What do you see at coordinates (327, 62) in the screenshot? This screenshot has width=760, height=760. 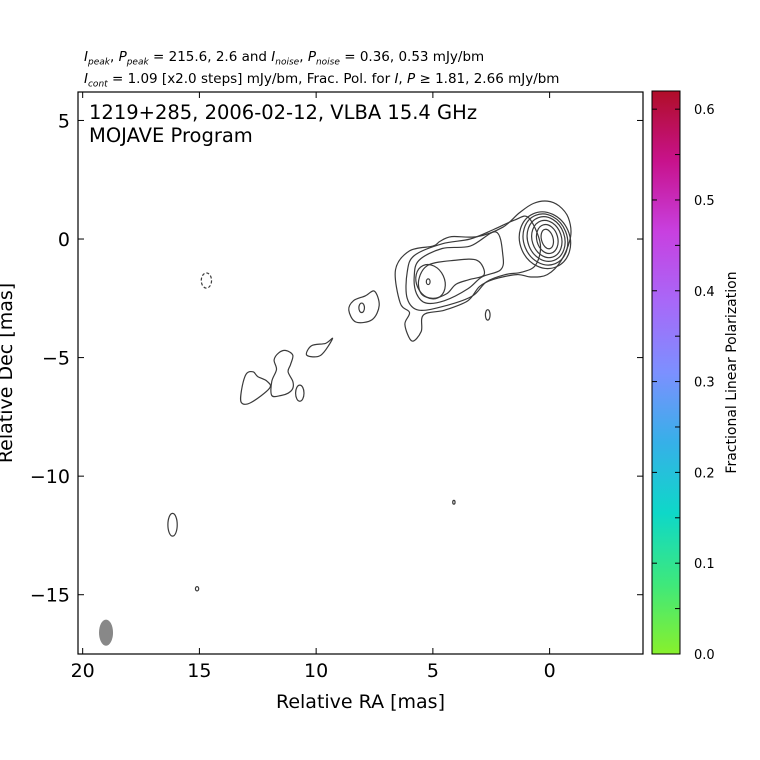 I see `p-noise-subscript: noise` at bounding box center [327, 62].